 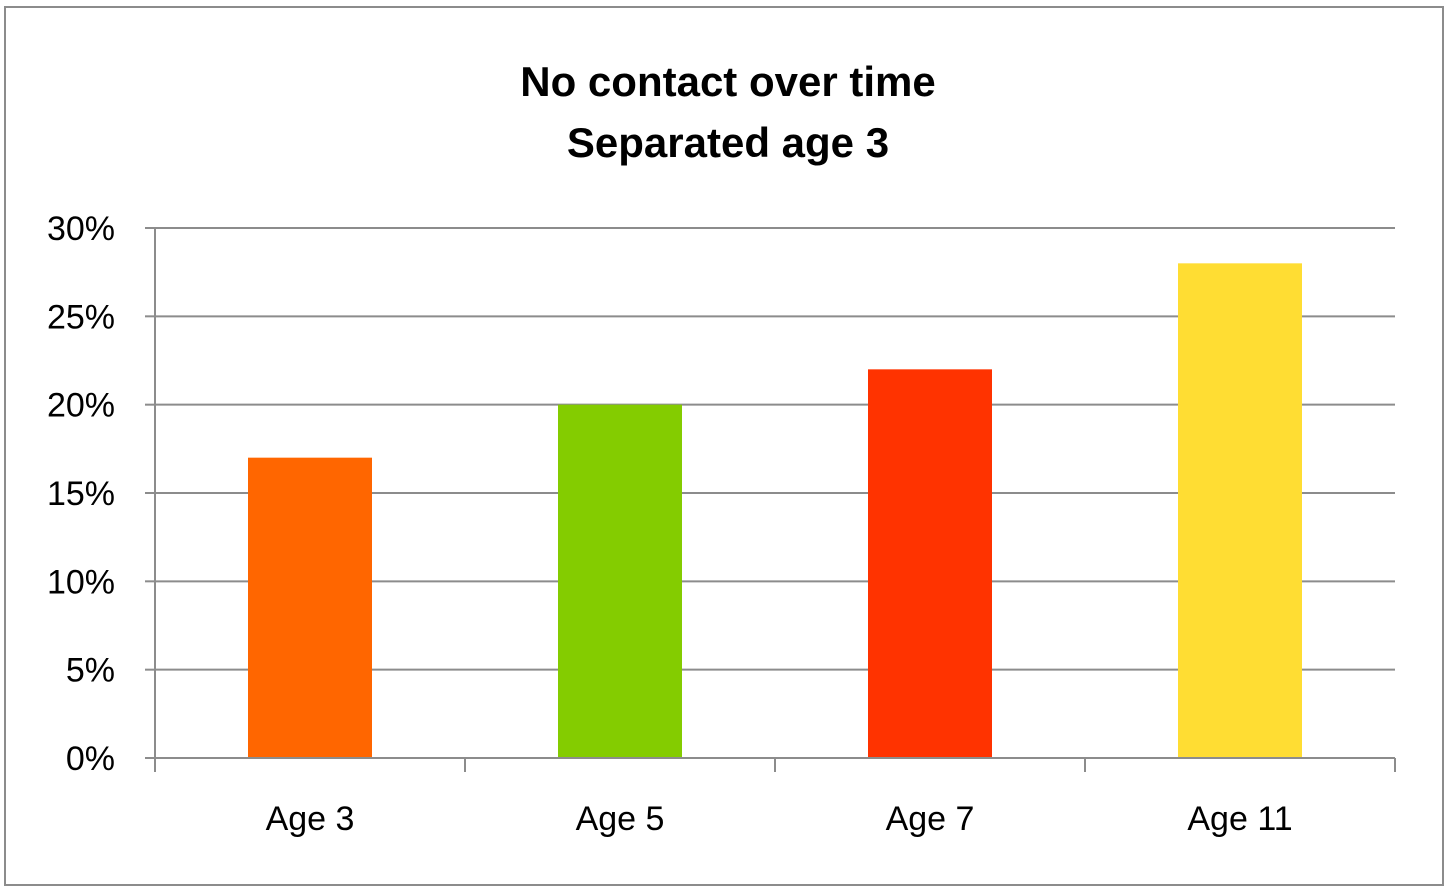 I want to click on x-tick-label: Age 3, so click(x=310, y=819).